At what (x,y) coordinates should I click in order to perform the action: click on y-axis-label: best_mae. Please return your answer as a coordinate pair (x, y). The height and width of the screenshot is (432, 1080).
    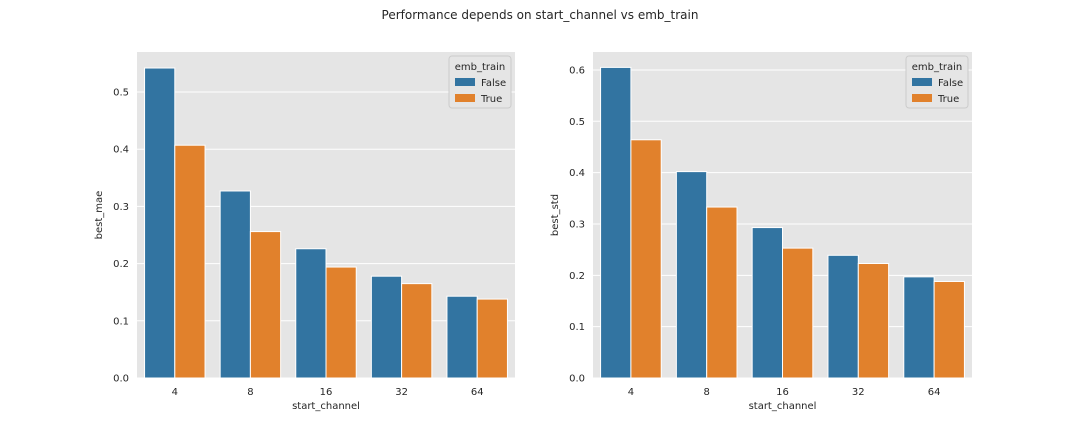
    Looking at the image, I should click on (99, 215).